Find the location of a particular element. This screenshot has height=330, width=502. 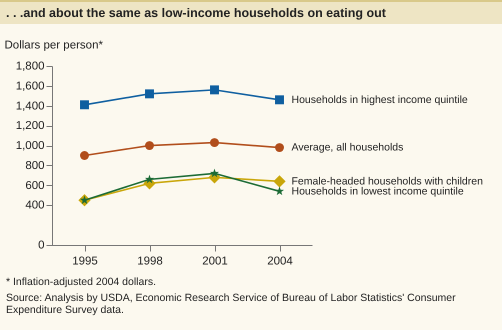

series-label: Households in highest income quintile is located at coordinates (380, 100).